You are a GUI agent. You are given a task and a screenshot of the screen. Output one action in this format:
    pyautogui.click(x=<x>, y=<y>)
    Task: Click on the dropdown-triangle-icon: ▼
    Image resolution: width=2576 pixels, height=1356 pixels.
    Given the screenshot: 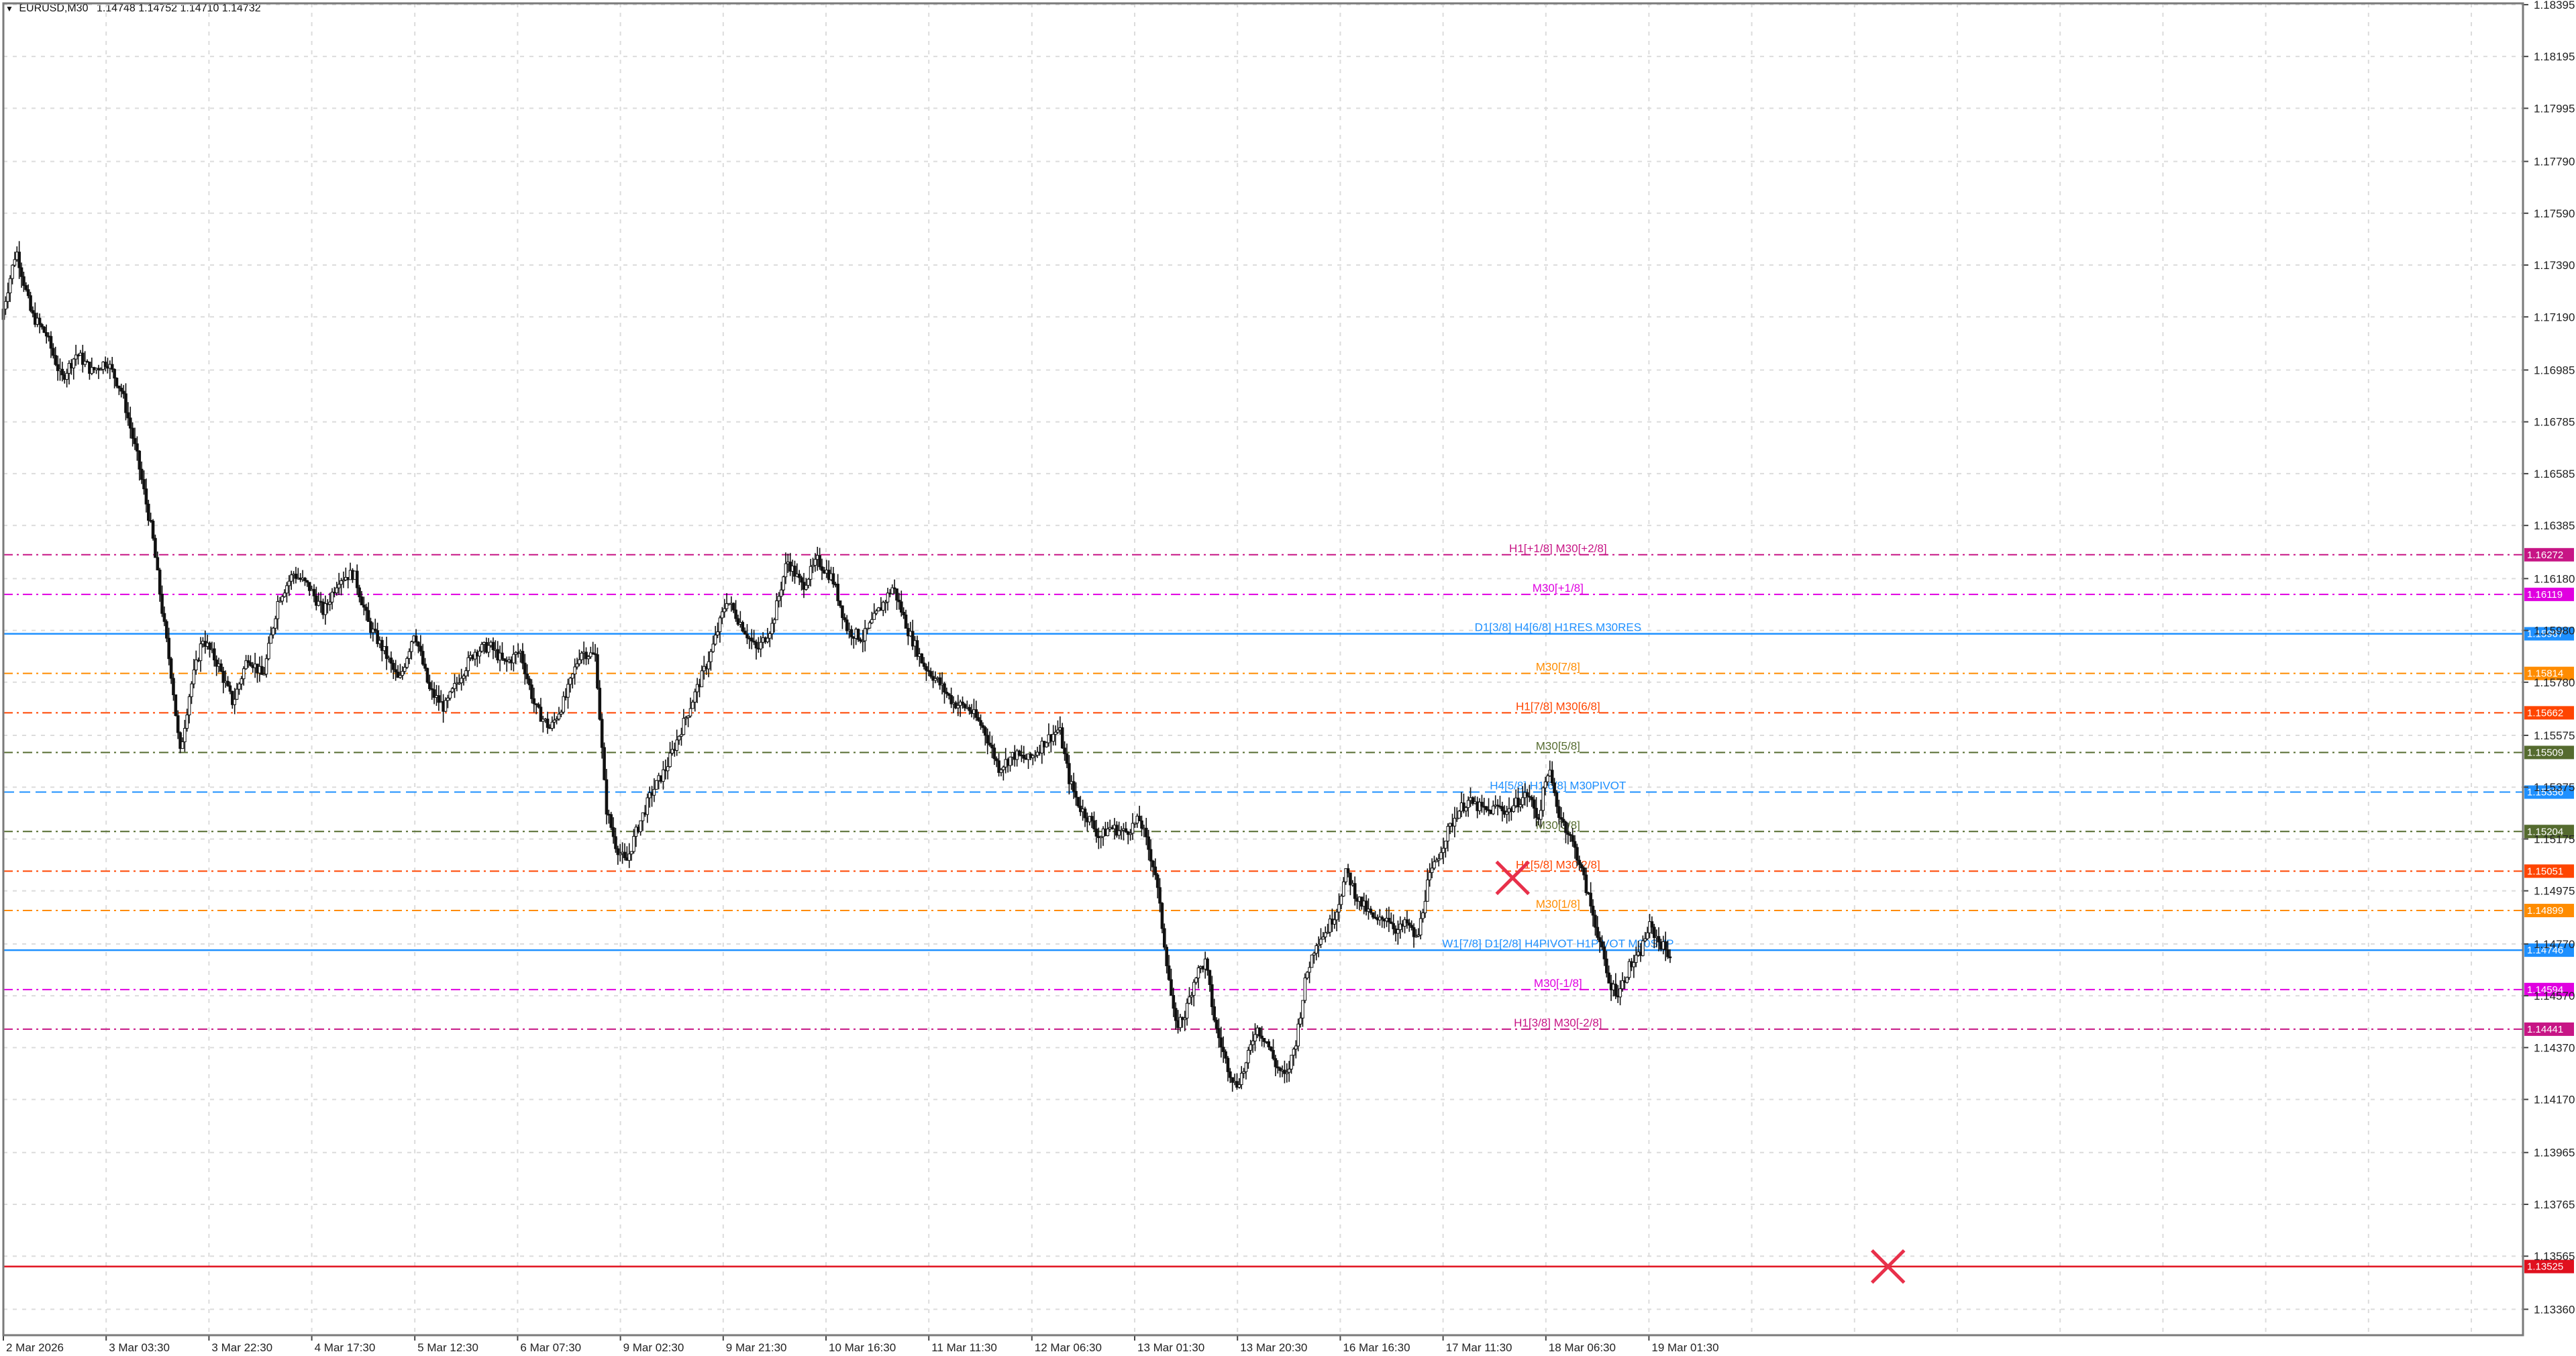 What is the action you would take?
    pyautogui.click(x=9, y=8)
    